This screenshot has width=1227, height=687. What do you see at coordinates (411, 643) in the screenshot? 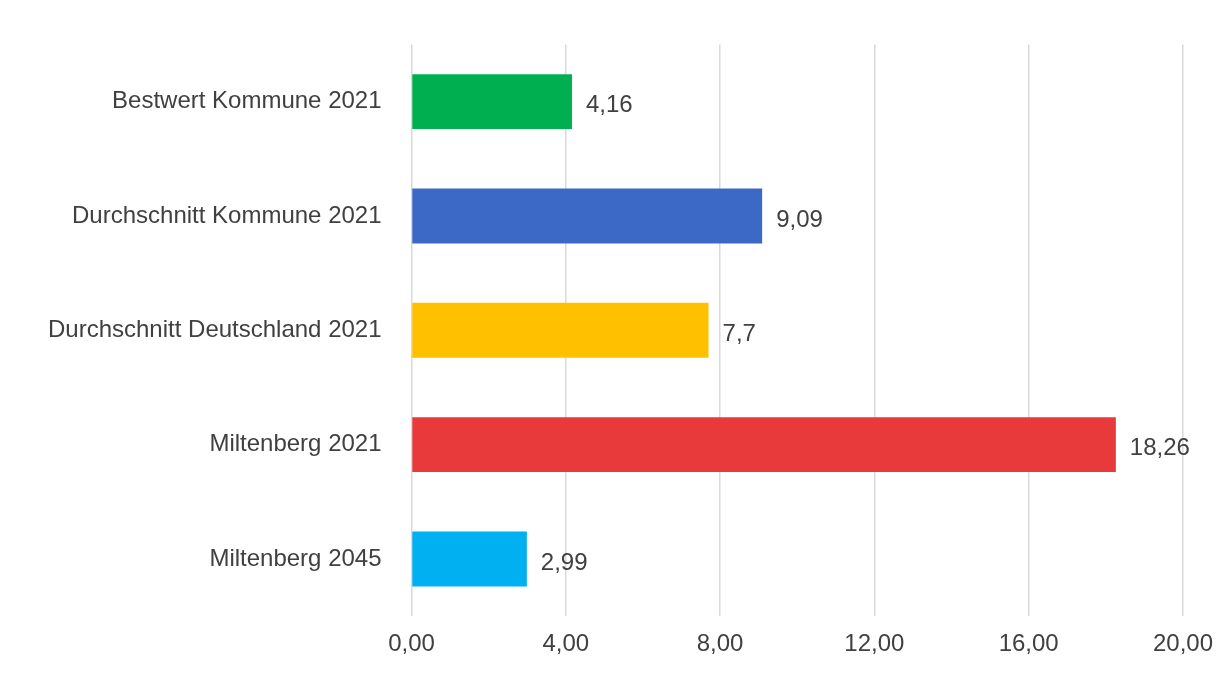
I see `x-tick-label: 0,00` at bounding box center [411, 643].